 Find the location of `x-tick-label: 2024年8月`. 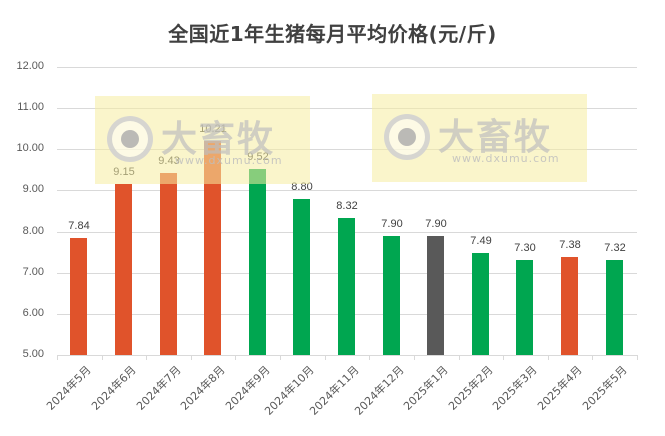

x-tick-label: 2024年8月 is located at coordinates (203, 388).